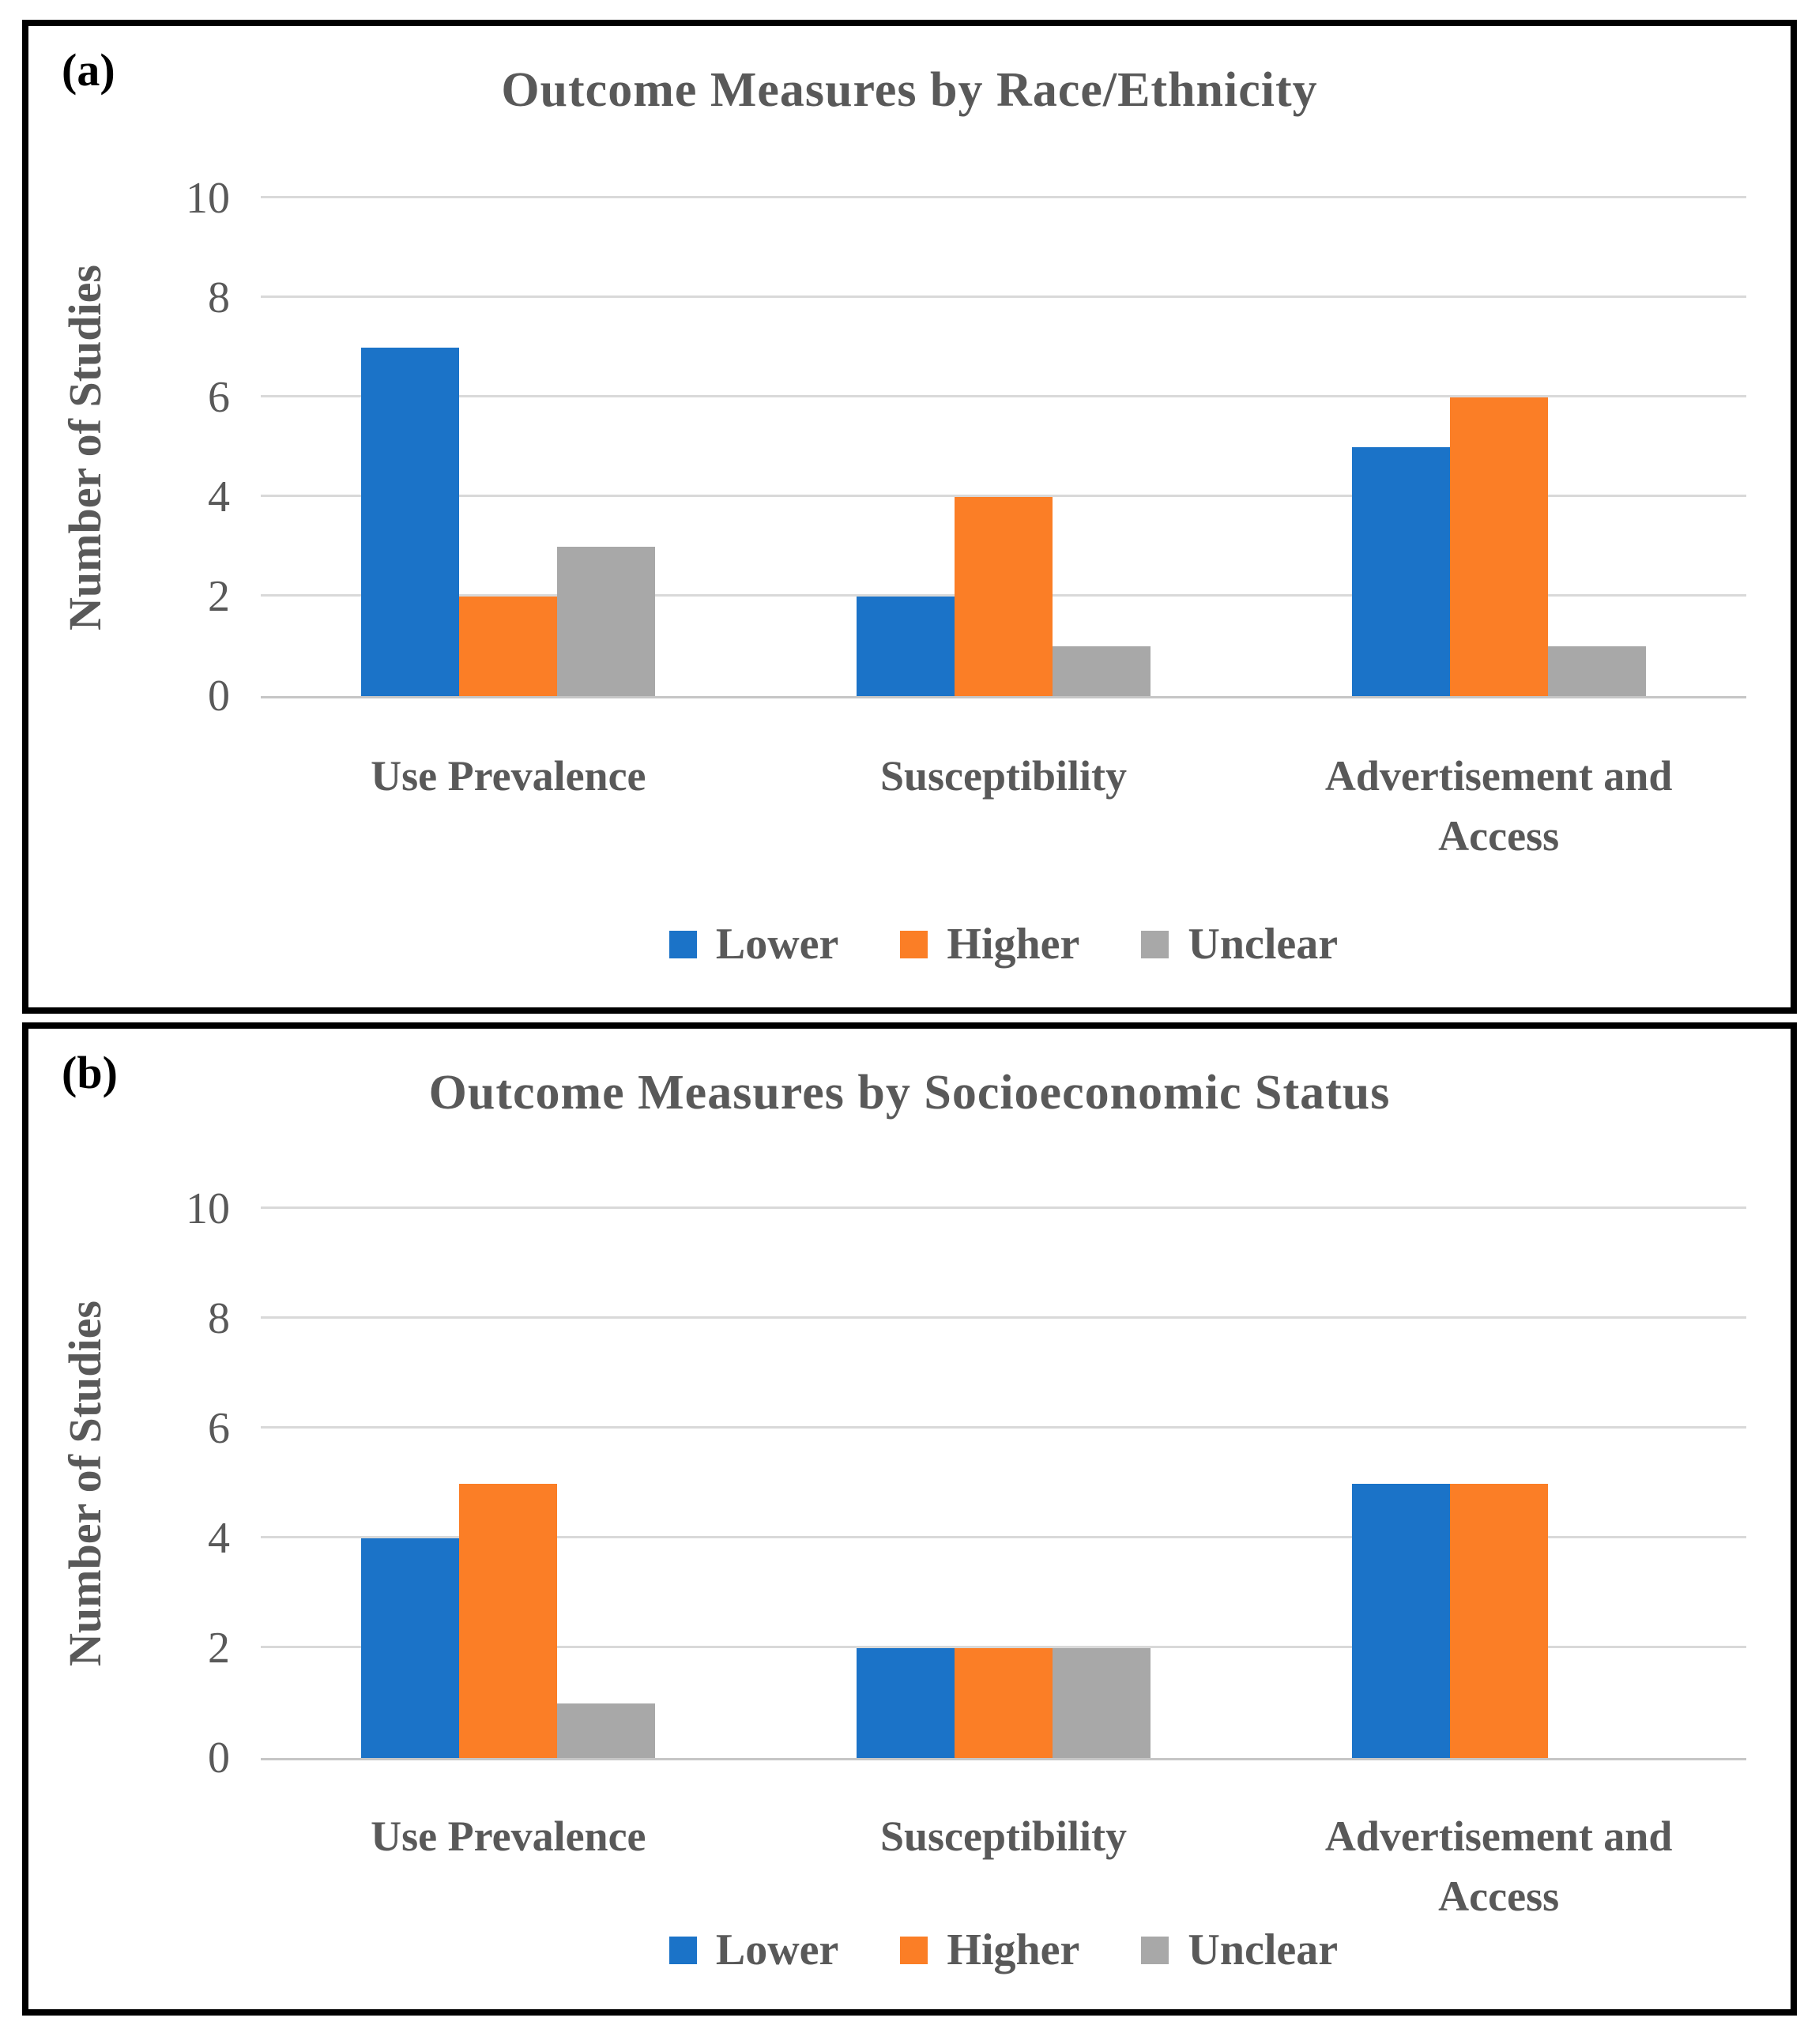 The image size is (1819, 2044). What do you see at coordinates (909, 1093) in the screenshot?
I see `chart-title: Outcome Measures by Socioeconomic Status` at bounding box center [909, 1093].